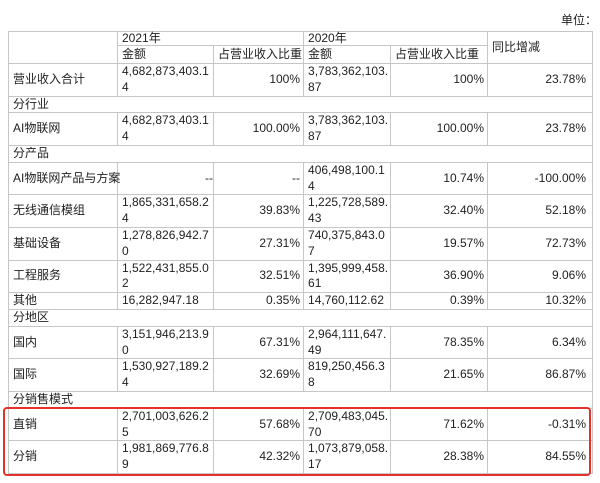 The width and height of the screenshot is (600, 483). I want to click on ratio-2021: 42.32%, so click(258, 457).